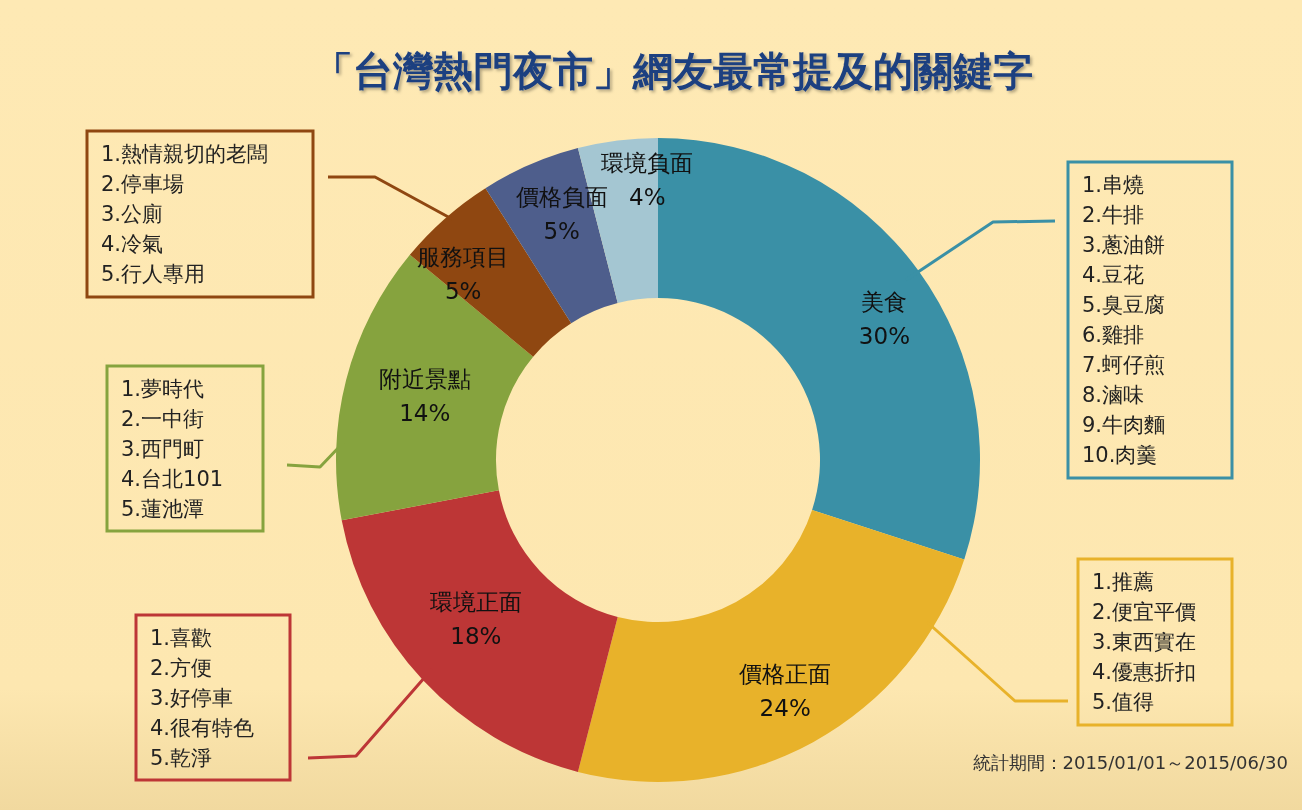 This screenshot has height=810, width=1302. Describe the element at coordinates (424, 378) in the screenshot. I see `slice-label: 附近景點` at that location.